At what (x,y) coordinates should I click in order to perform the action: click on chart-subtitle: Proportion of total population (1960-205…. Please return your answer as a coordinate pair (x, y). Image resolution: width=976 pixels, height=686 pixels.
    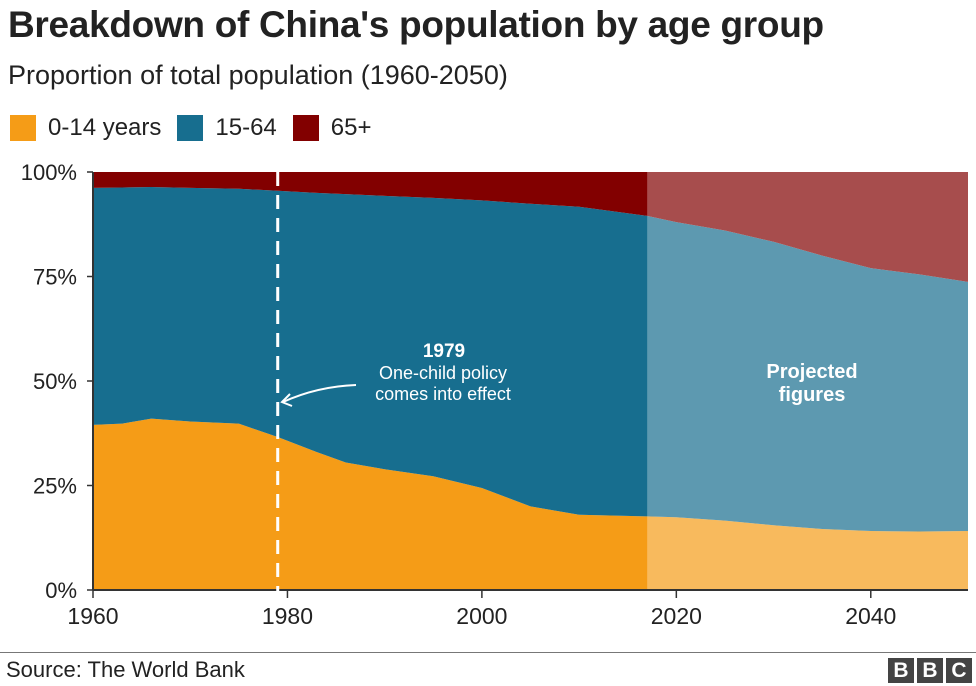
    Looking at the image, I should click on (258, 75).